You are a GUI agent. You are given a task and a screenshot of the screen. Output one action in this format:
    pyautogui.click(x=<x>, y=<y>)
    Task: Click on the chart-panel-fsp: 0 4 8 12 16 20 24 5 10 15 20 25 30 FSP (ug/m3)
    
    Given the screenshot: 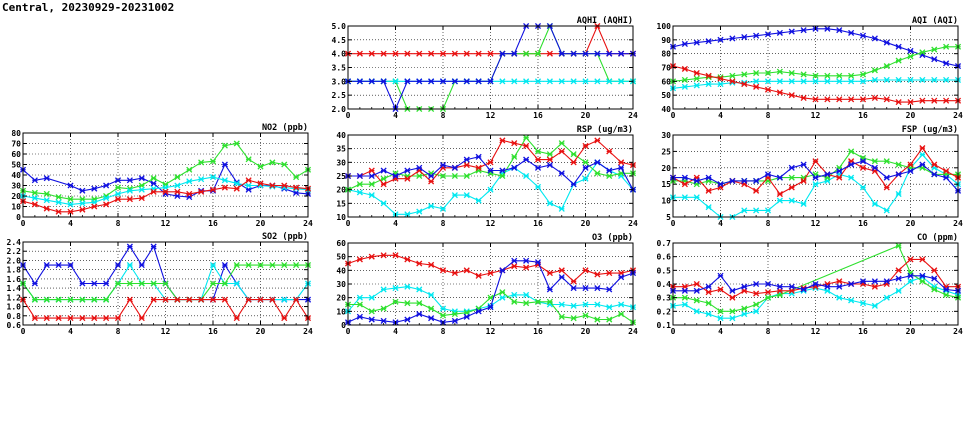 What is the action you would take?
    pyautogui.click(x=812, y=176)
    